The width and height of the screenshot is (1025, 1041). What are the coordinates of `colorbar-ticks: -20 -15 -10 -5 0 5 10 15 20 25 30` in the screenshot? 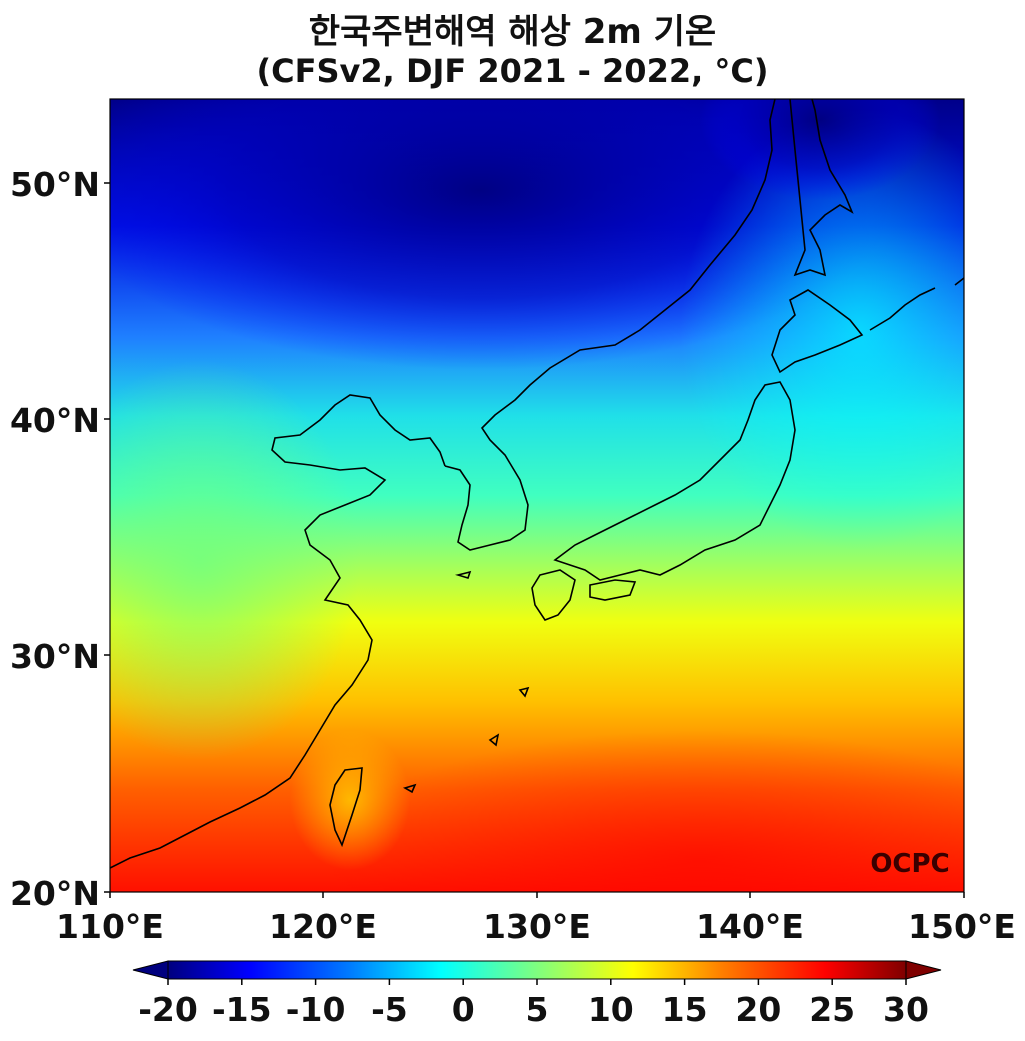 It's located at (533, 1004).